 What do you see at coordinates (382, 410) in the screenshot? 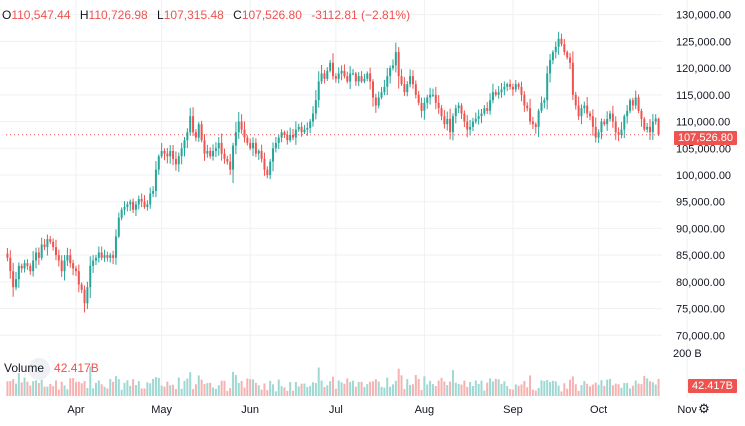
I see `time-axis: Apr May Jun Jul Aug Sep Oct Nov` at bounding box center [382, 410].